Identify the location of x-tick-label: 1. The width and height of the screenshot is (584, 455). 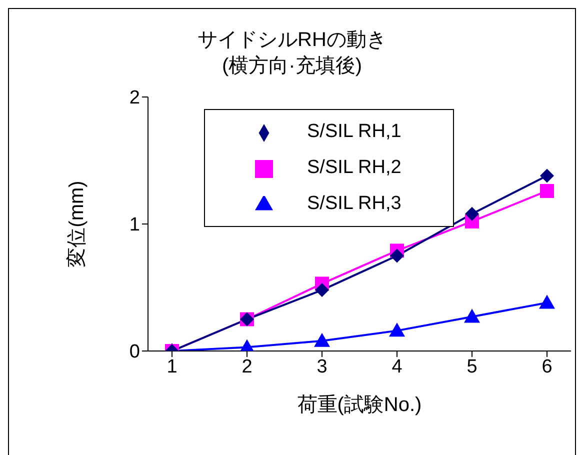
(172, 367).